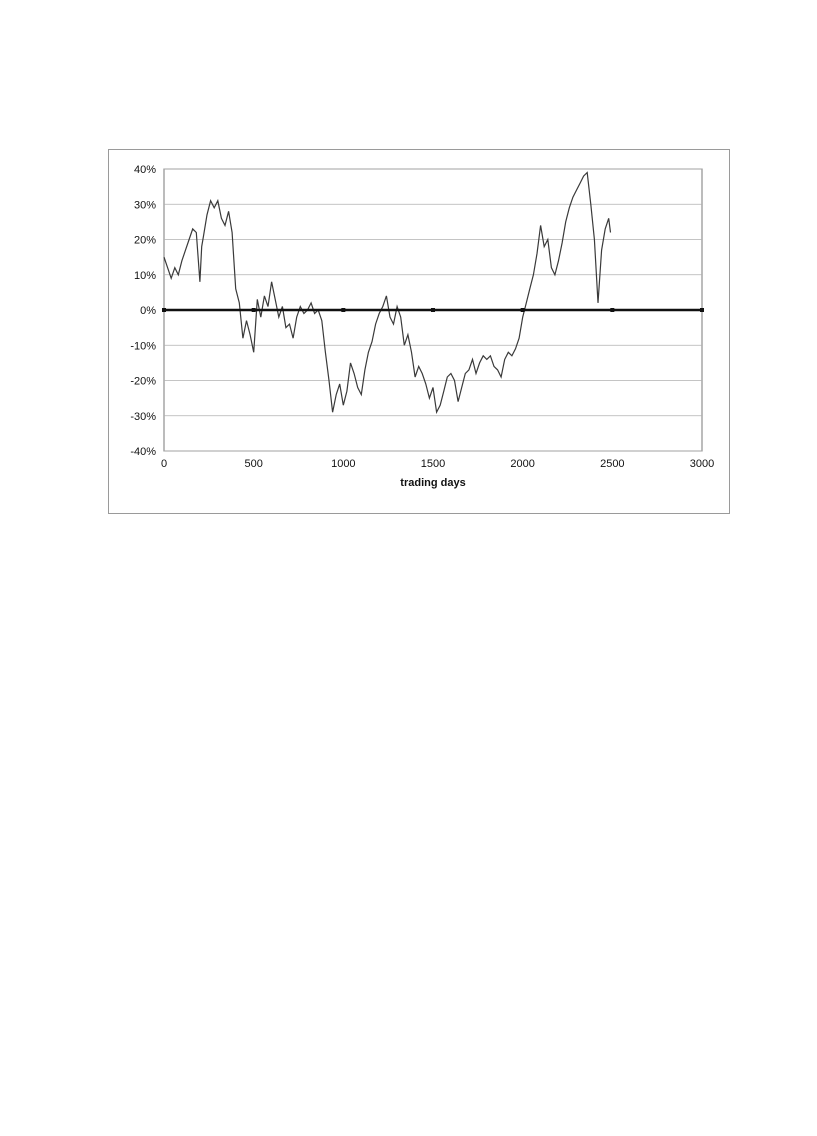  I want to click on y-tick-label: 40%, so click(145, 170).